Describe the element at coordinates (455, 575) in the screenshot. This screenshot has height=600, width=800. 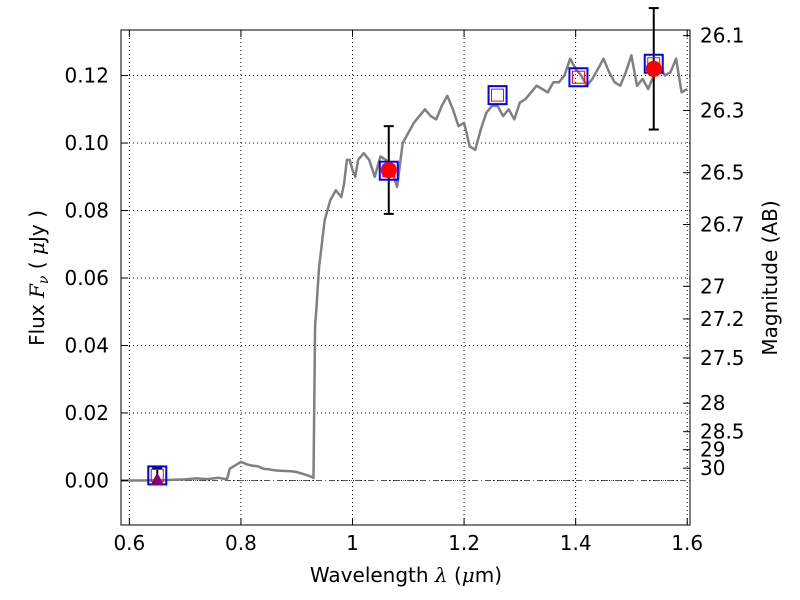
I see `x-axis-label-suffix: (` at that location.